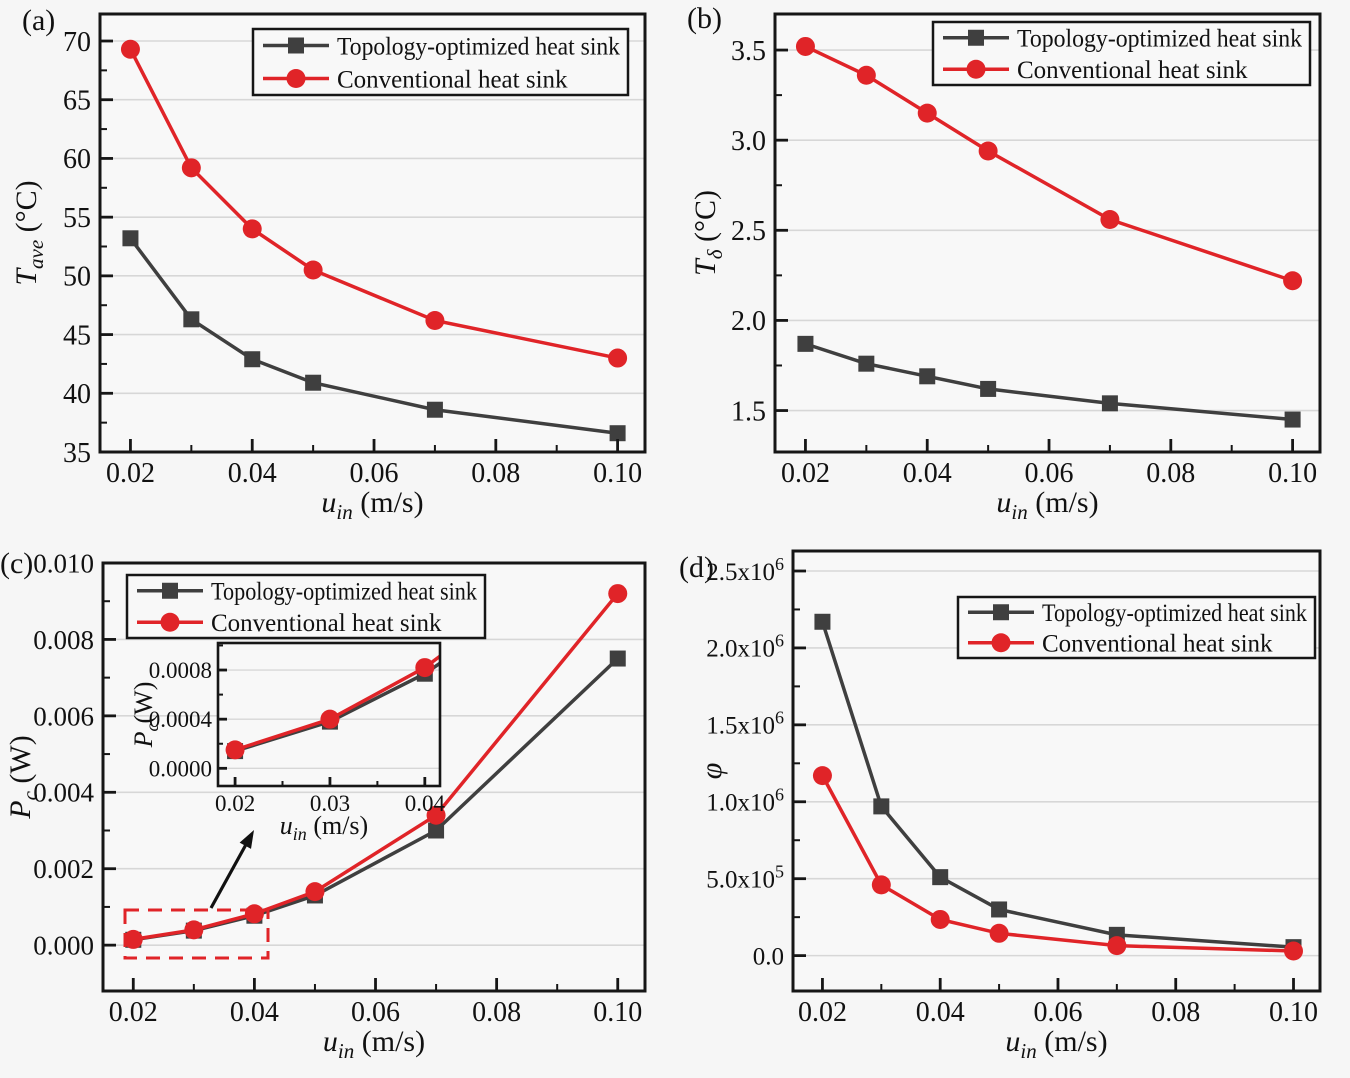 Image resolution: width=1350 pixels, height=1078 pixels. What do you see at coordinates (748, 411) in the screenshot?
I see `y-tick-label: 1.5` at bounding box center [748, 411].